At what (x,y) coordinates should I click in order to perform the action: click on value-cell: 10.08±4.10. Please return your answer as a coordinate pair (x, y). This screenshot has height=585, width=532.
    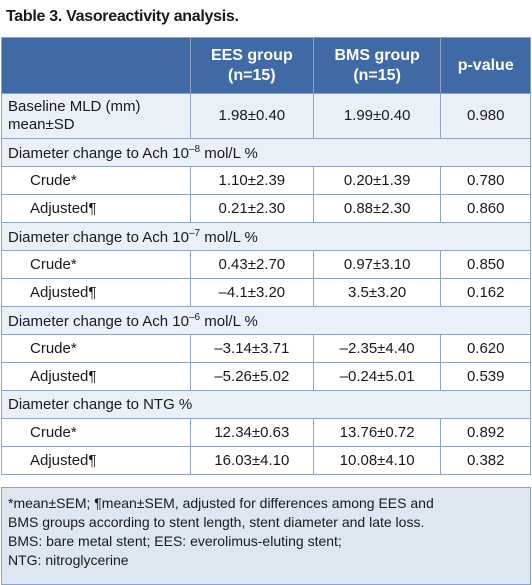
    Looking at the image, I should click on (377, 460).